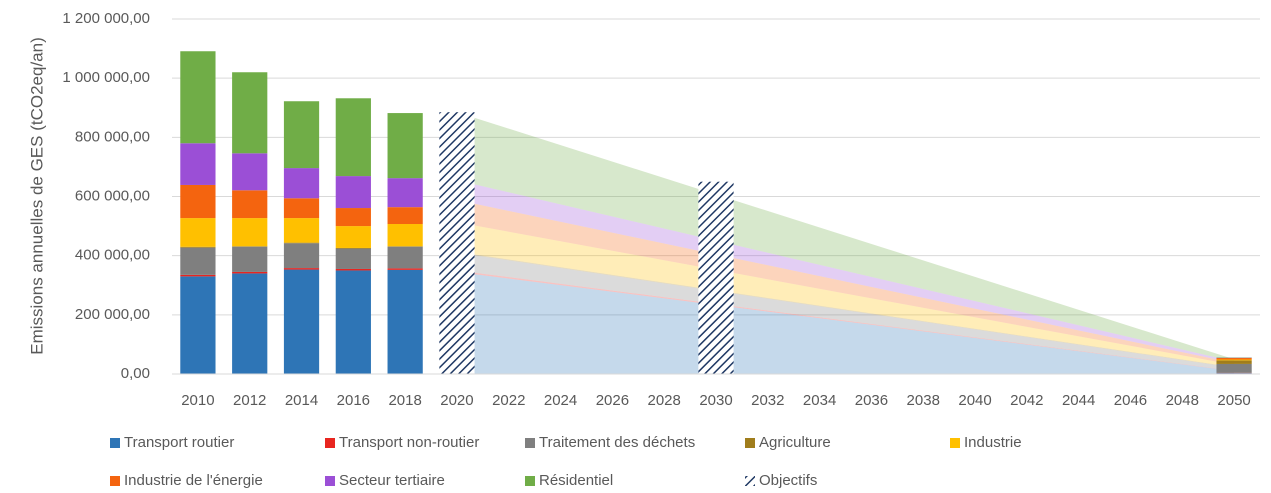  I want to click on x-tick-label: 2044, so click(1078, 400).